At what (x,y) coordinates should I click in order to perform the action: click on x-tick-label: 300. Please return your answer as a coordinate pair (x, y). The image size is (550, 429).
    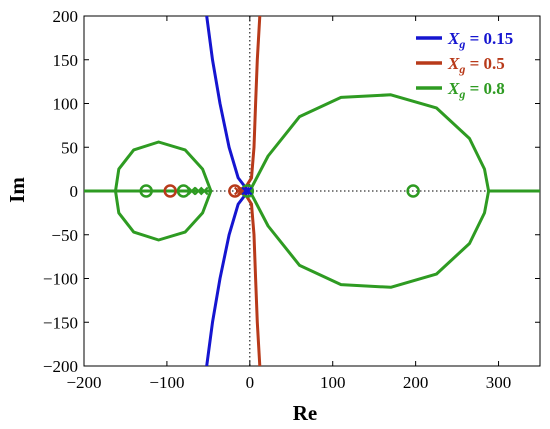
    Looking at the image, I should click on (499, 382).